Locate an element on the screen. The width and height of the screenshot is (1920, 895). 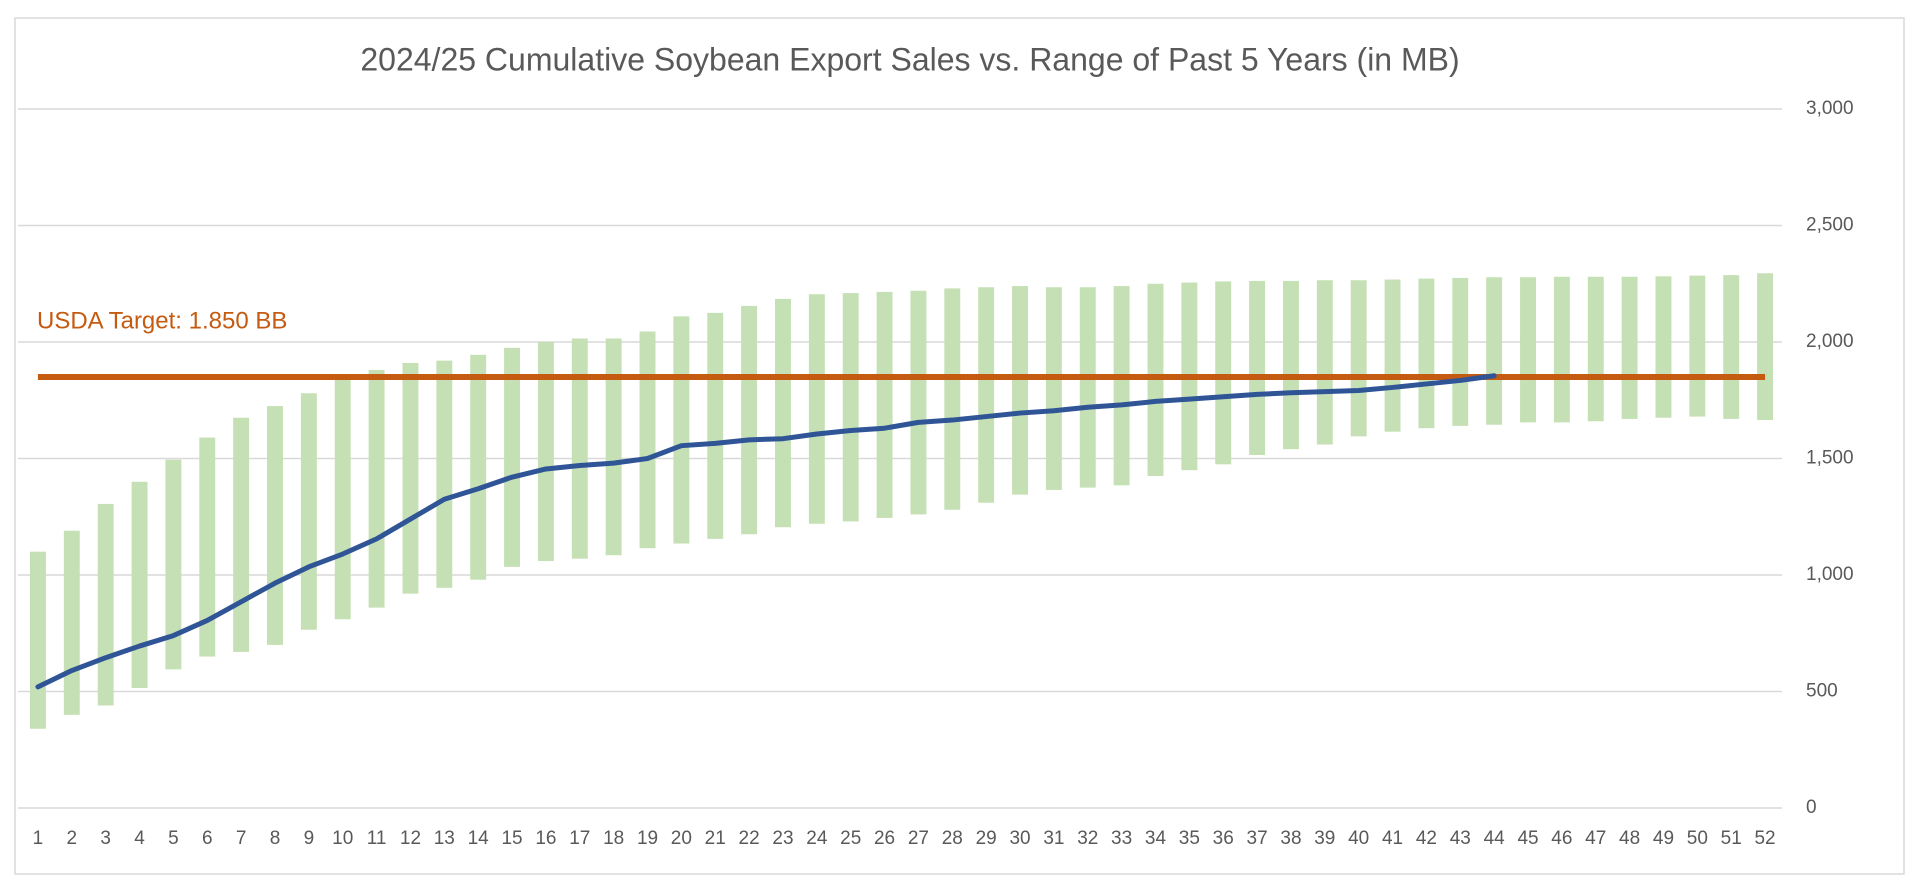
target-label: USDA Target: 1.850 BB is located at coordinates (162, 320).